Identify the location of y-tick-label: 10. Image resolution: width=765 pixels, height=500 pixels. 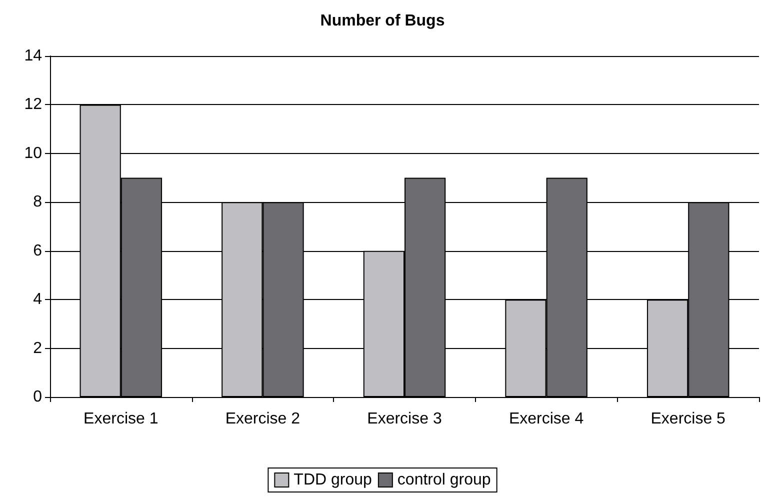
(33, 153).